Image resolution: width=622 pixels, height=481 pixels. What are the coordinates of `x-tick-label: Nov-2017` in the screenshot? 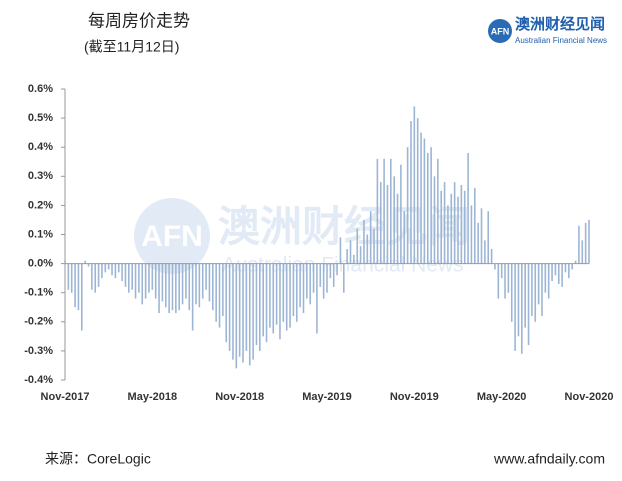 It's located at (65, 397).